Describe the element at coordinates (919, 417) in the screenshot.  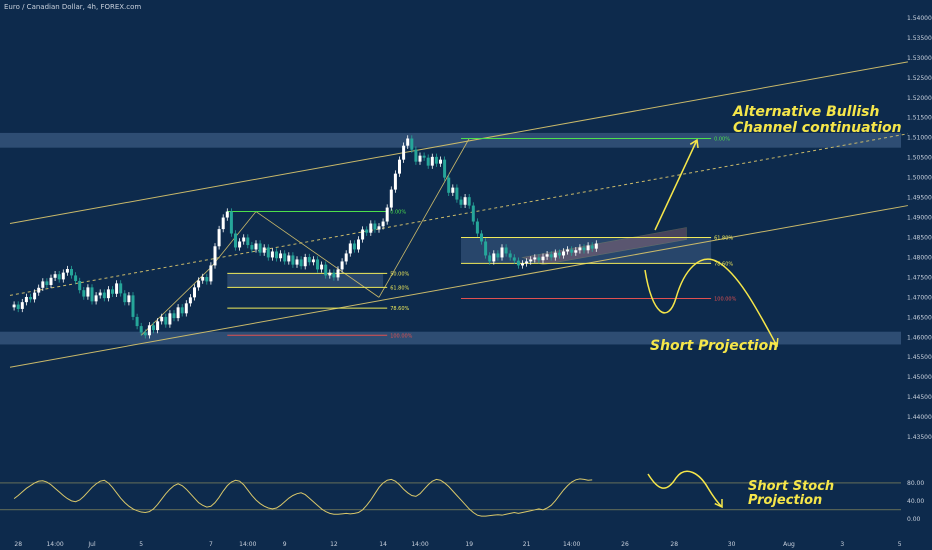
I see `price-tick-label-20: 1.44000` at that location.